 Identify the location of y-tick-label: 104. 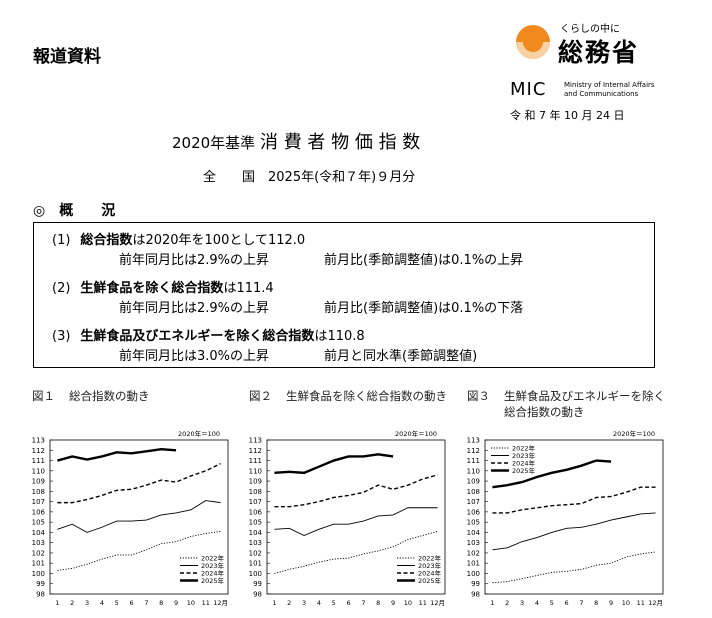
(39, 533).